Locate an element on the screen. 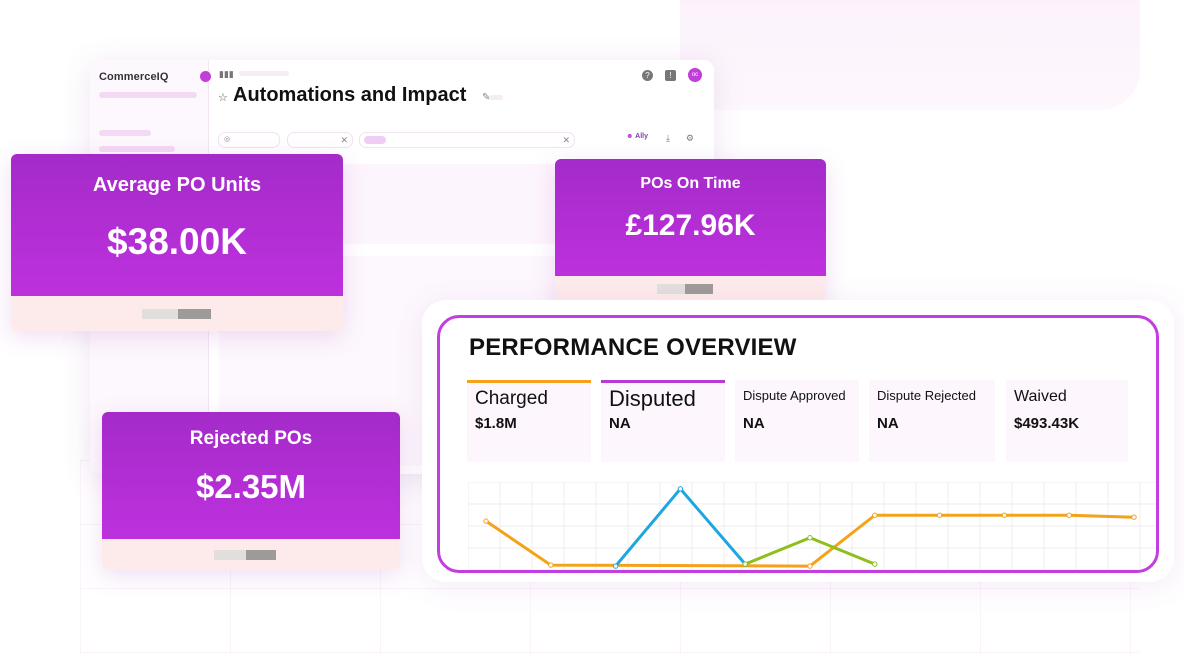 Image resolution: width=1184 pixels, height=654 pixels. tile-name: Disputed is located at coordinates (652, 398).